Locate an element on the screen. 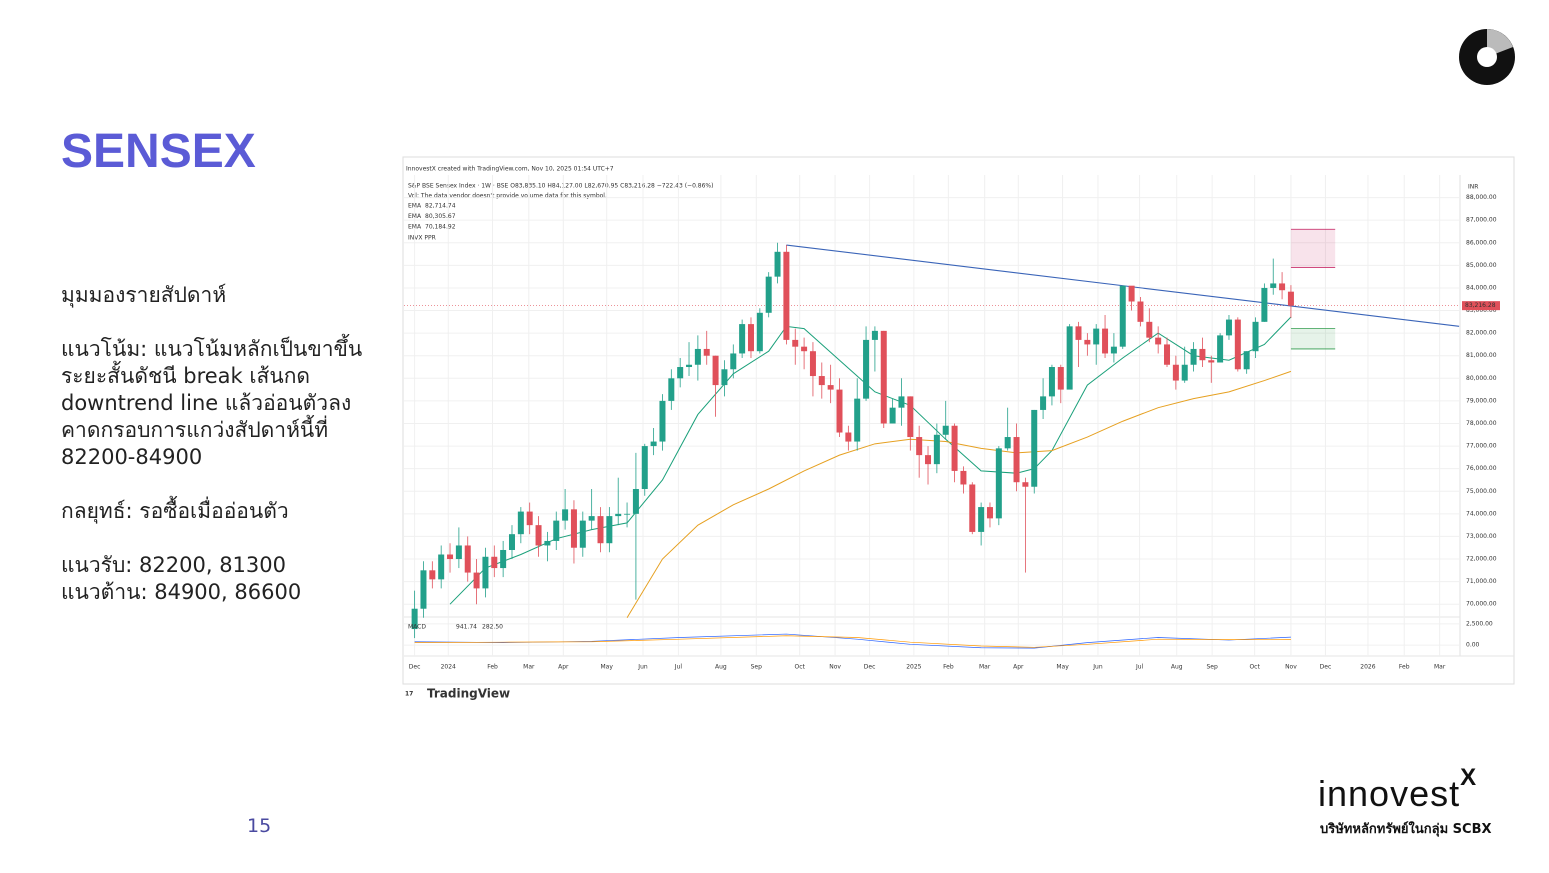 This screenshot has width=1549, height=873. y-tick-label: 74,000.00 is located at coordinates (1481, 513).